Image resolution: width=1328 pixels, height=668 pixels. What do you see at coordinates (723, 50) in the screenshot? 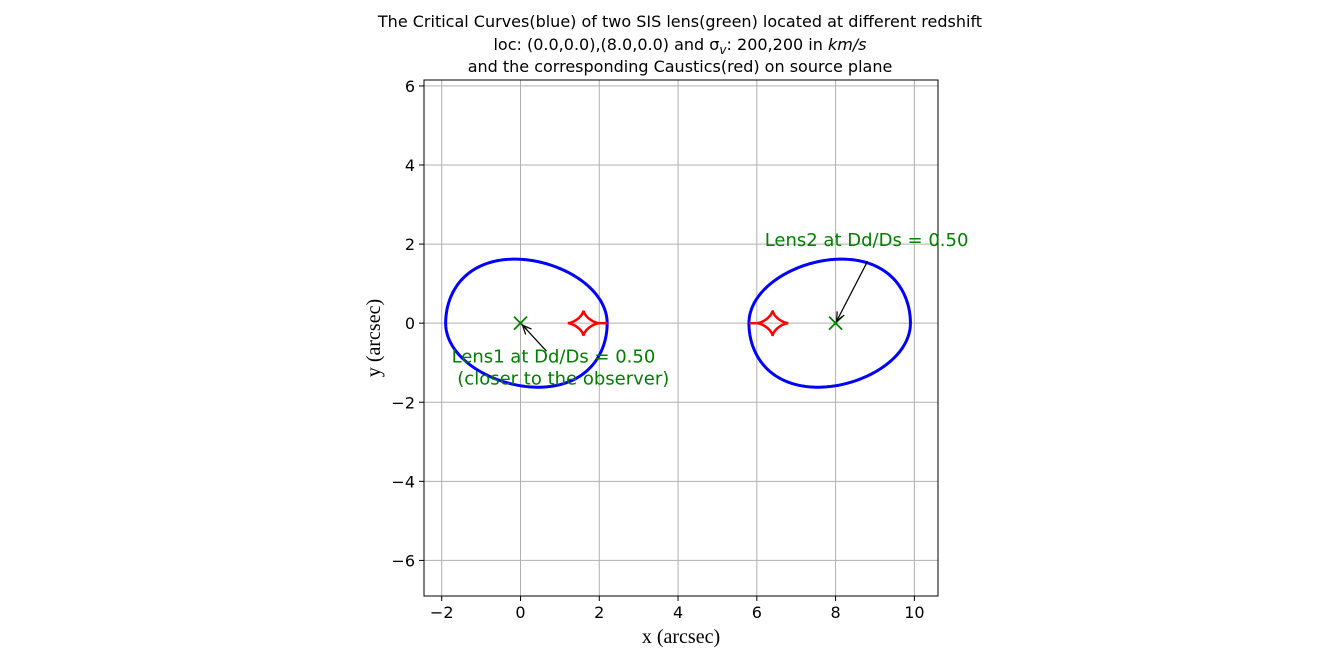
I see `title-line-2-subscript: v` at bounding box center [723, 50].